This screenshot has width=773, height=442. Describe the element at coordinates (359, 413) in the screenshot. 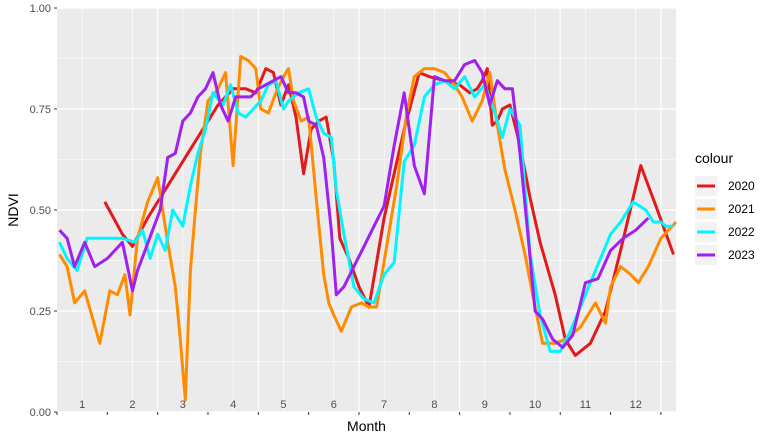

I see `x-axis-ticks` at that location.